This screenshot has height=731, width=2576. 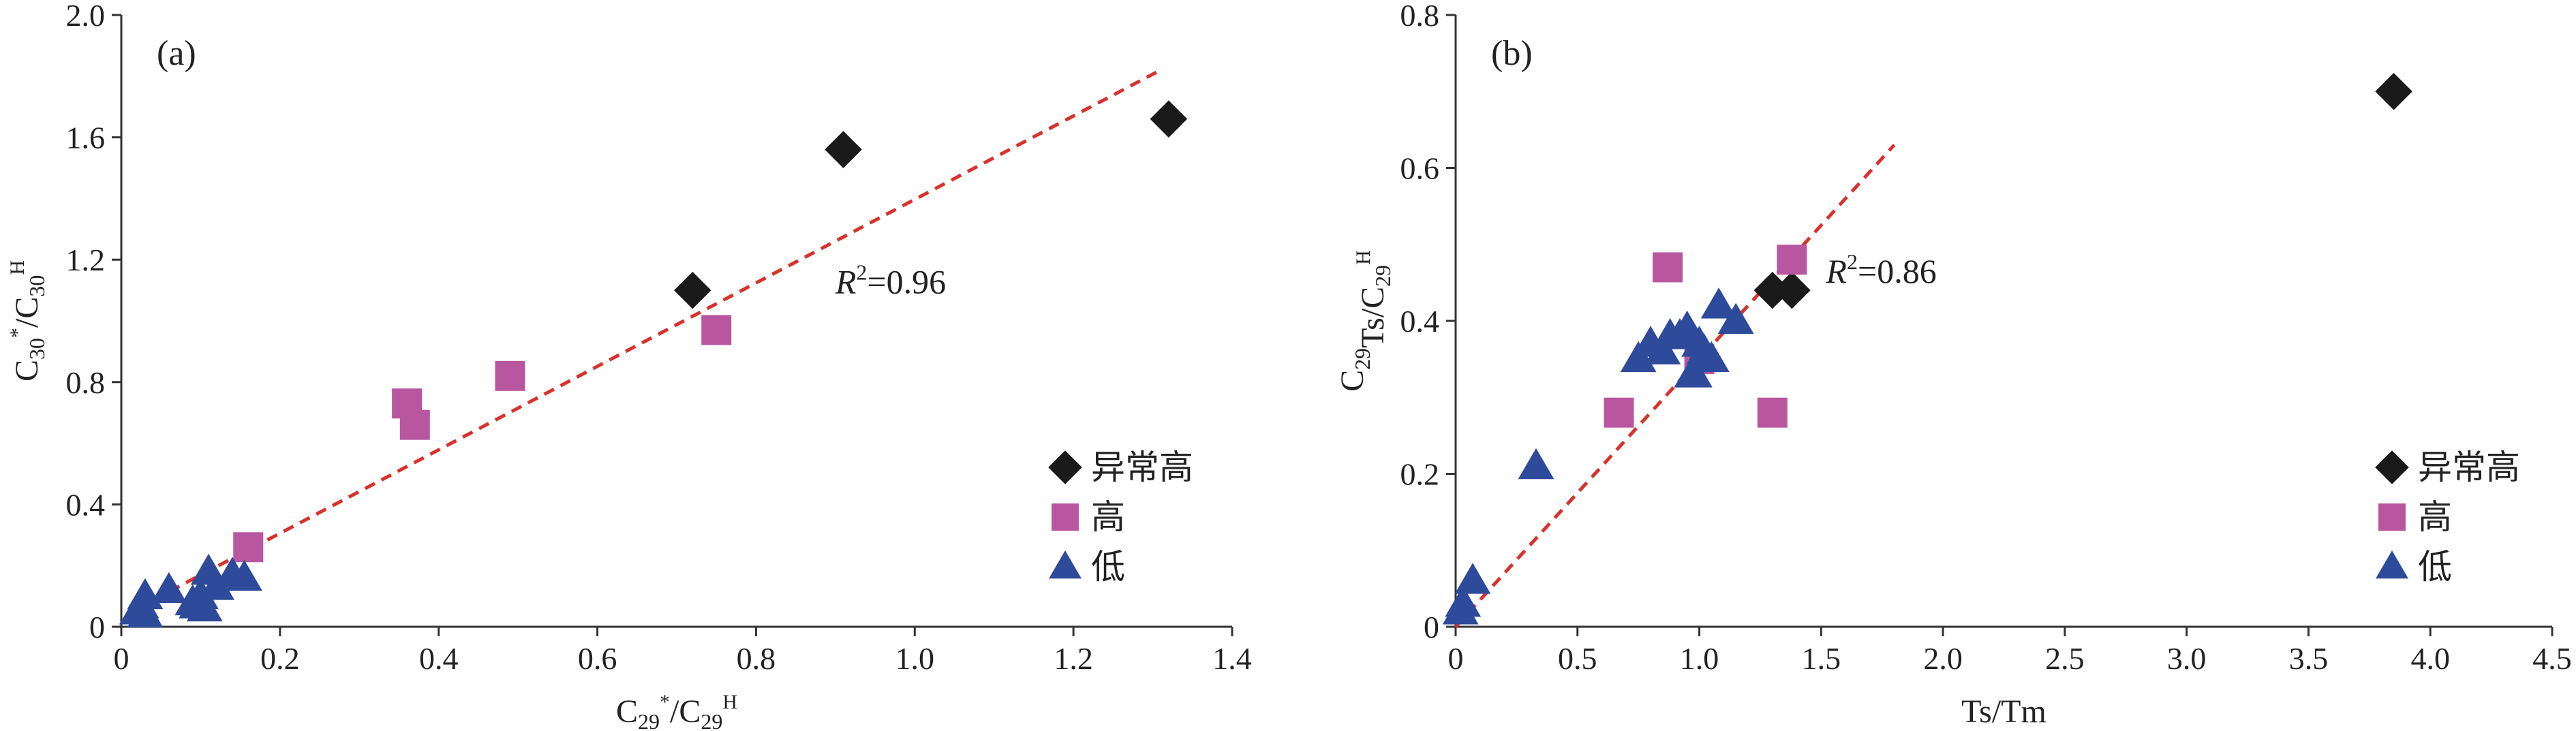 What do you see at coordinates (280, 658) in the screenshot?
I see `x-tick-label: 0.2` at bounding box center [280, 658].